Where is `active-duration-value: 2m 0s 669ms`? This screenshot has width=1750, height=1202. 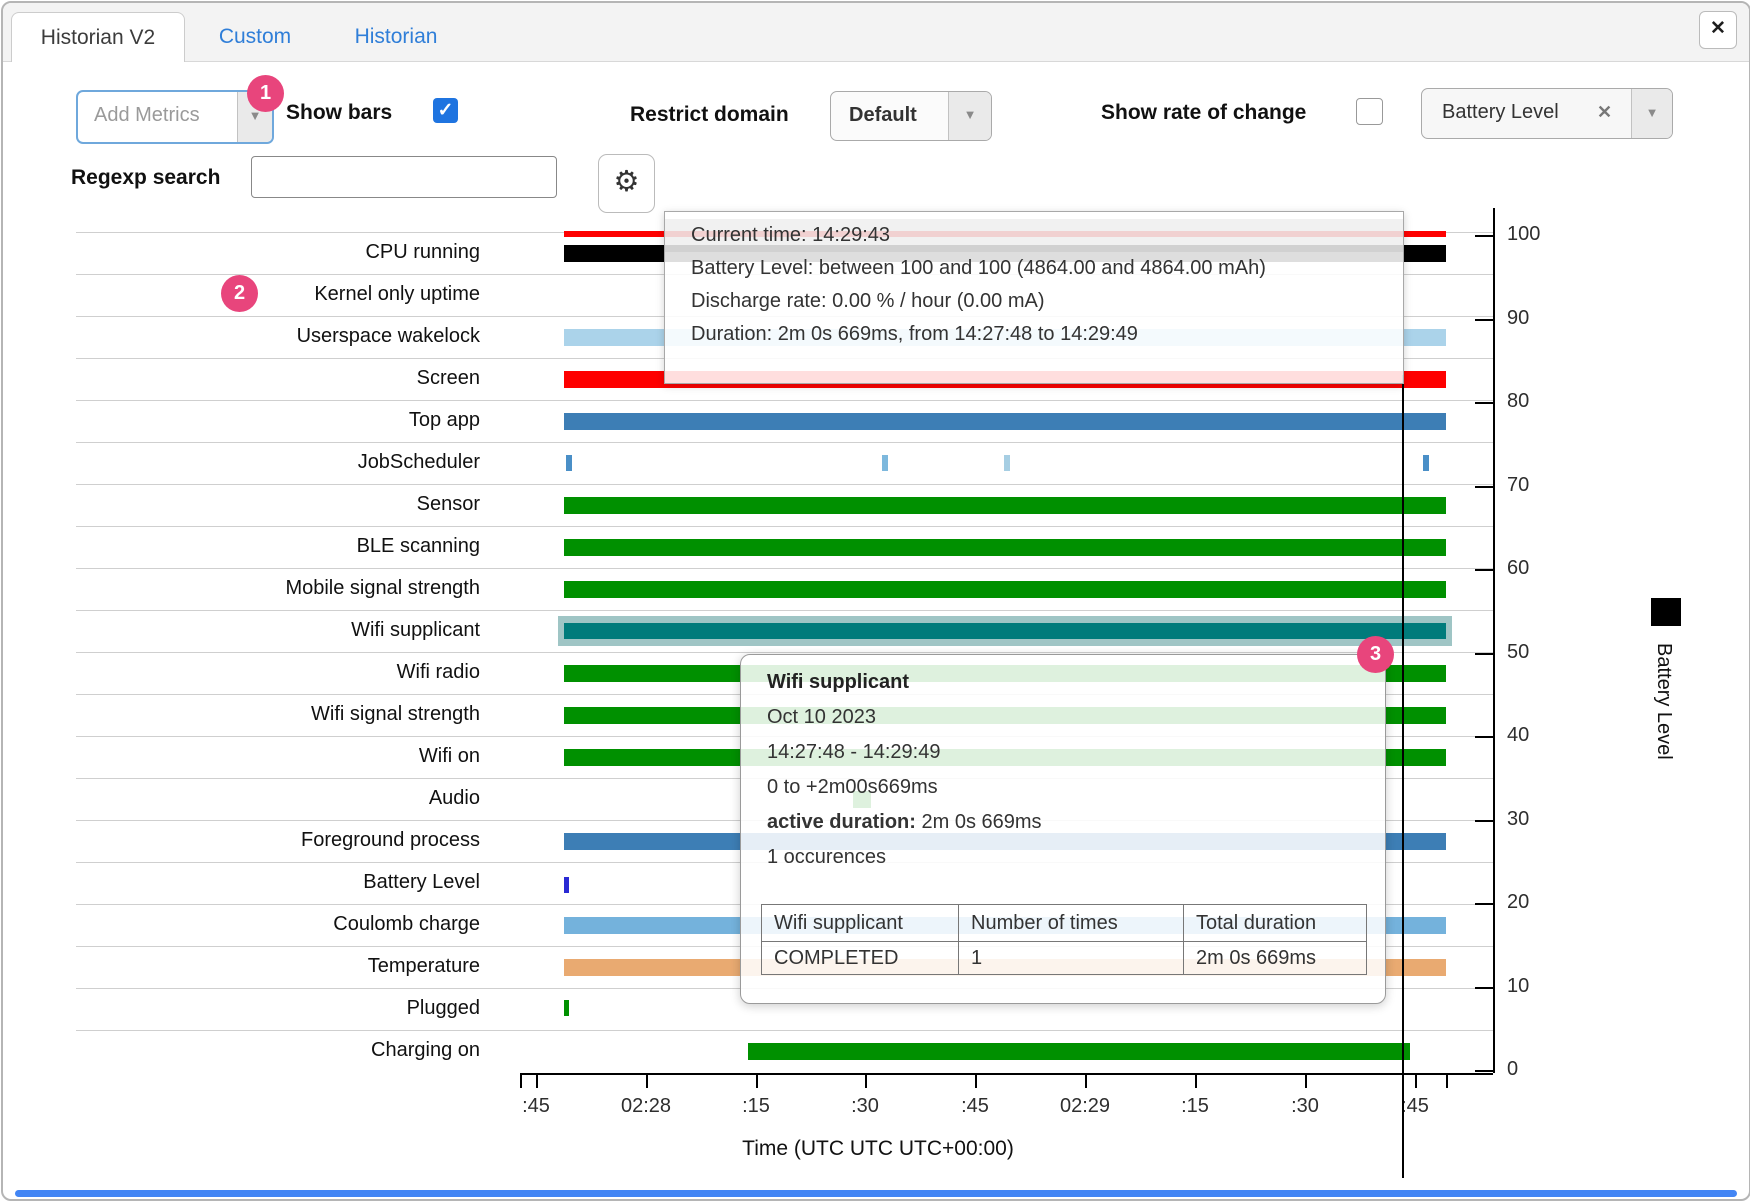
active-duration-value: 2m 0s 669ms is located at coordinates (978, 822).